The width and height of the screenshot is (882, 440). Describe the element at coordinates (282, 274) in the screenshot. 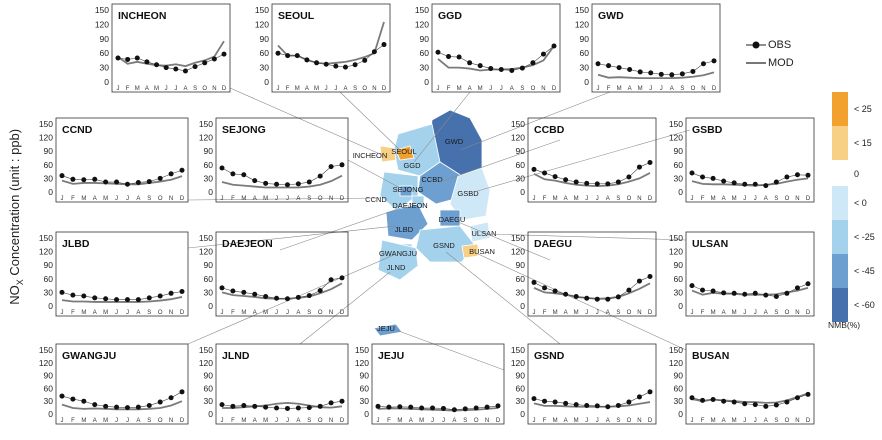

I see `chart-frame-daejeon` at that location.